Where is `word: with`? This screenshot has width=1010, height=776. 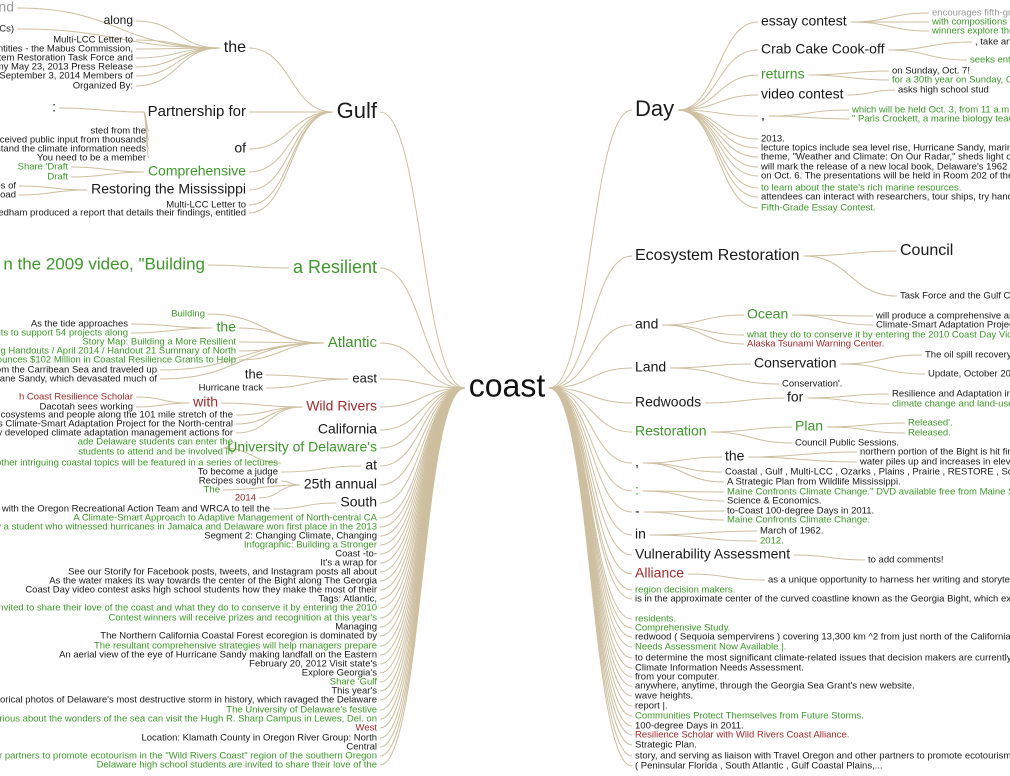
word: with is located at coordinates (205, 402).